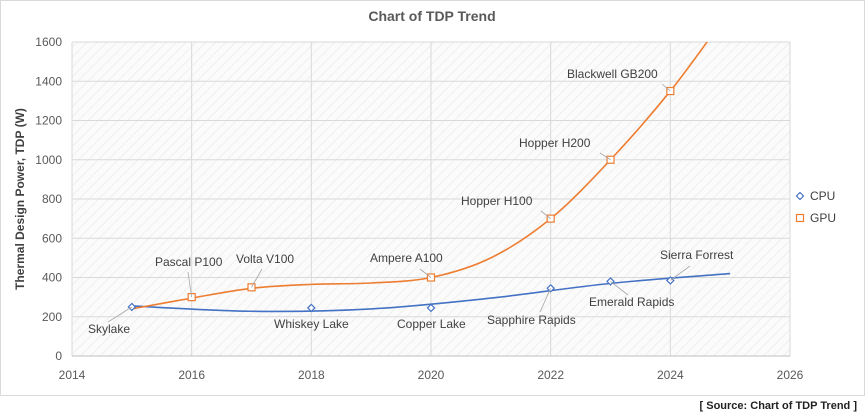 The height and width of the screenshot is (414, 865). What do you see at coordinates (631, 302) in the screenshot?
I see `cpu-data-label: Emerald Rapids` at bounding box center [631, 302].